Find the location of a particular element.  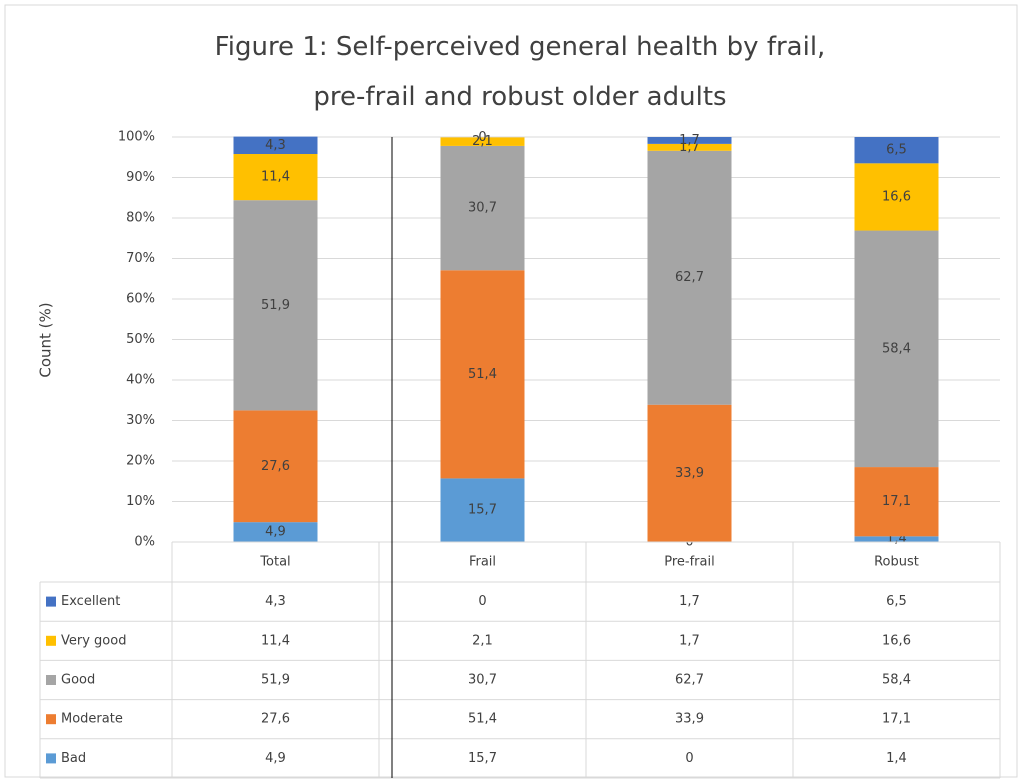

table-cell: 4,3 is located at coordinates (275, 601).